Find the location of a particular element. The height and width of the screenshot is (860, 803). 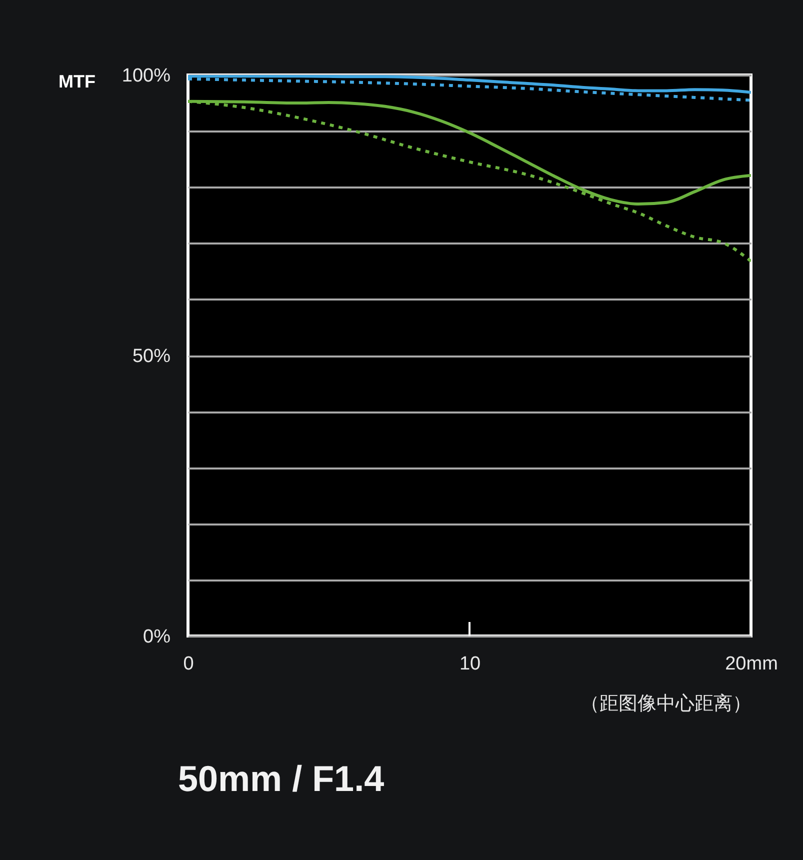

y-axis-title: MTF is located at coordinates (77, 82).